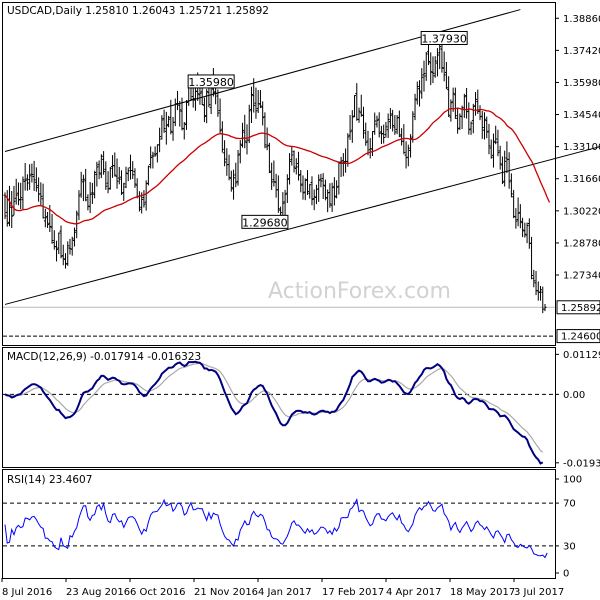 This screenshot has height=600, width=600. What do you see at coordinates (444, 38) in the screenshot?
I see `price-annotation-label: 1.37930` at bounding box center [444, 38].